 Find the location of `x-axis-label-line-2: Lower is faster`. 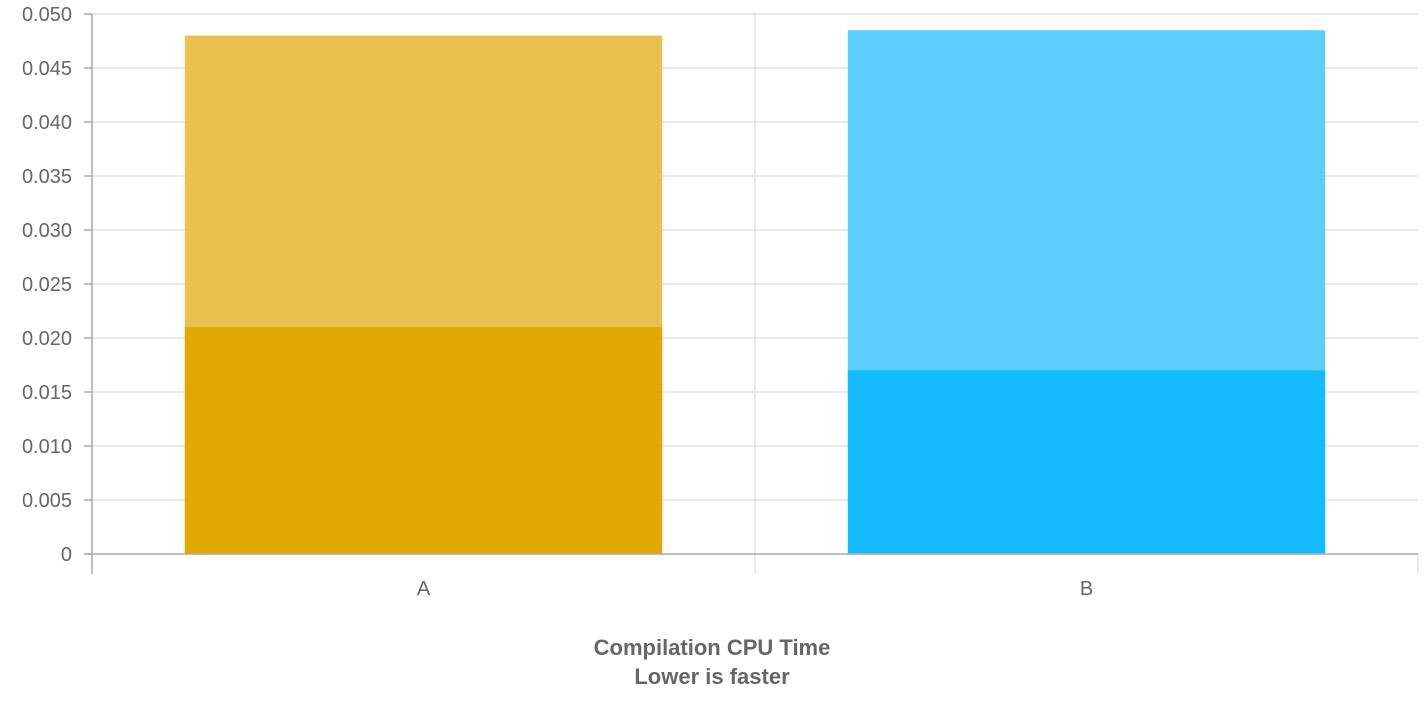

x-axis-label-line-2: Lower is faster is located at coordinates (712, 676).